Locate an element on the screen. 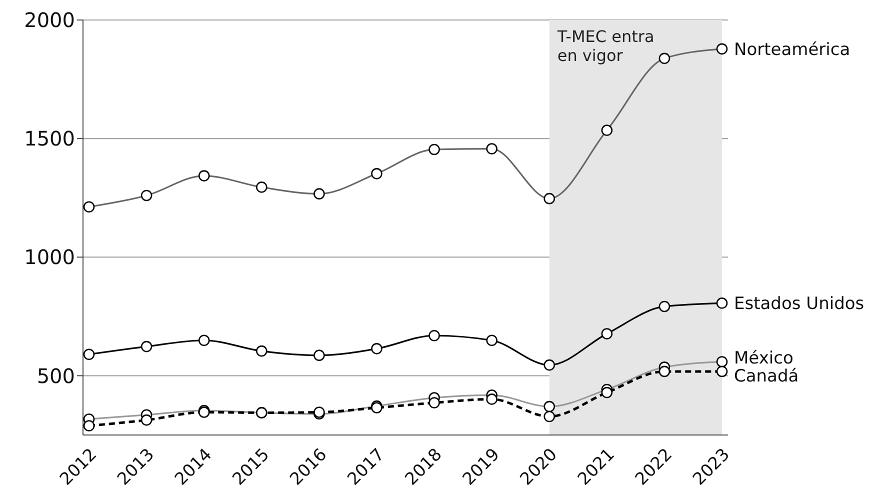  y-tick-label: 500 is located at coordinates (55, 376).